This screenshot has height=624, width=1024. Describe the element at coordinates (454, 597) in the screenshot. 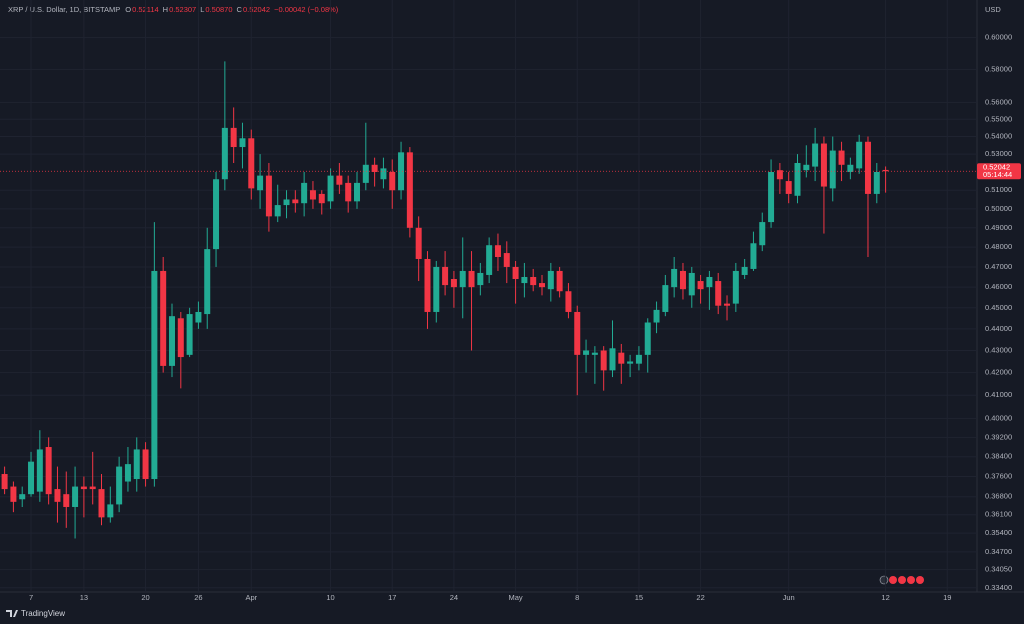

I see `x-tick-label: 24` at that location.